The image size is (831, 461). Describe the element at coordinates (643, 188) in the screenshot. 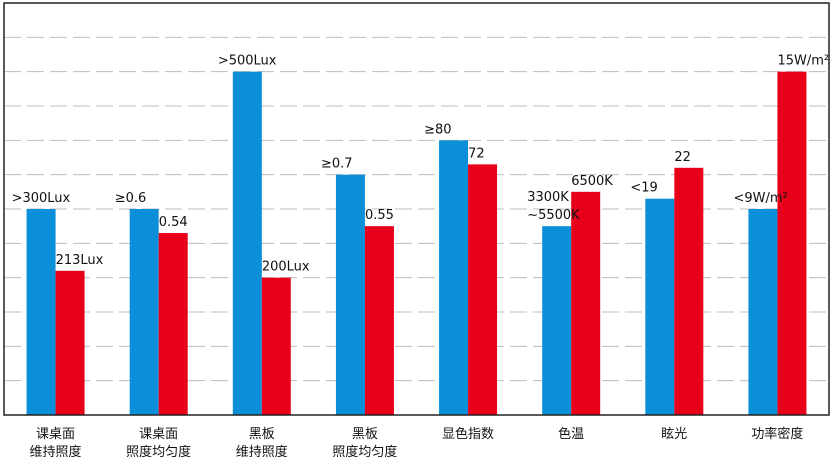

I see `data-label: <19` at that location.